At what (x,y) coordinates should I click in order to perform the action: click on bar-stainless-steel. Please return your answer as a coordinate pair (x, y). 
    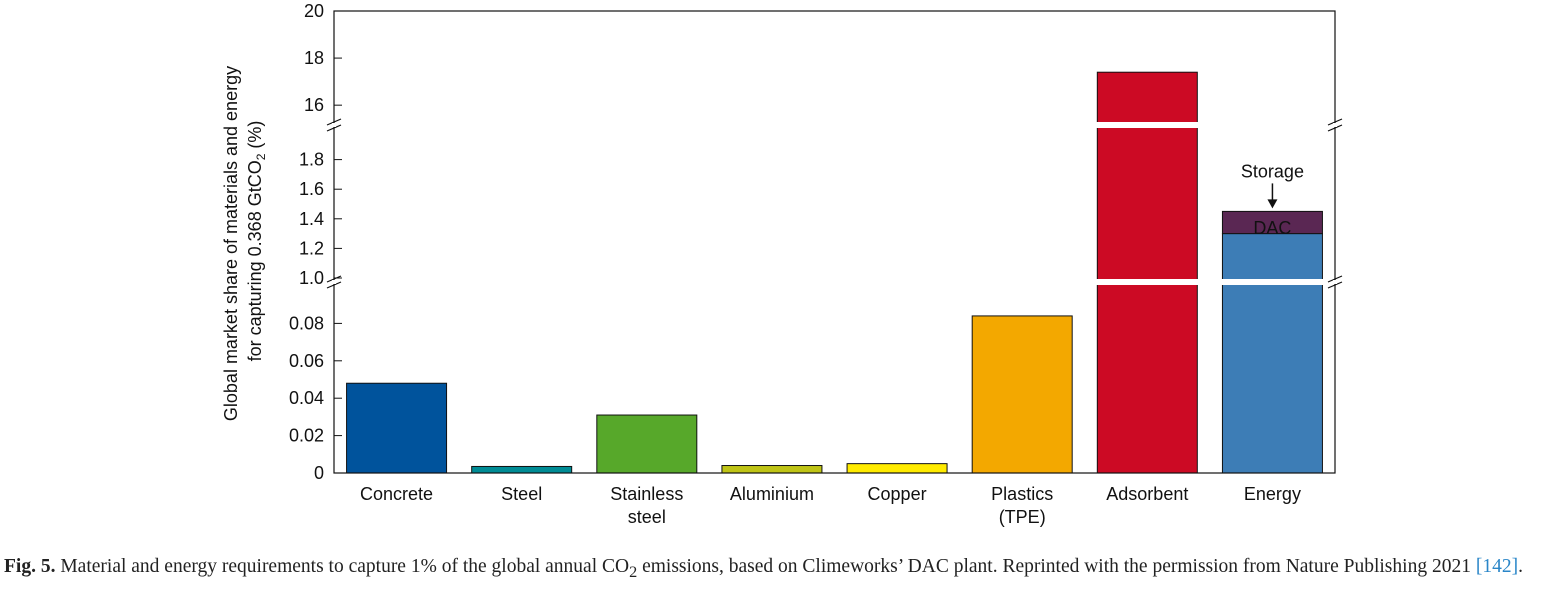
    Looking at the image, I should click on (647, 444).